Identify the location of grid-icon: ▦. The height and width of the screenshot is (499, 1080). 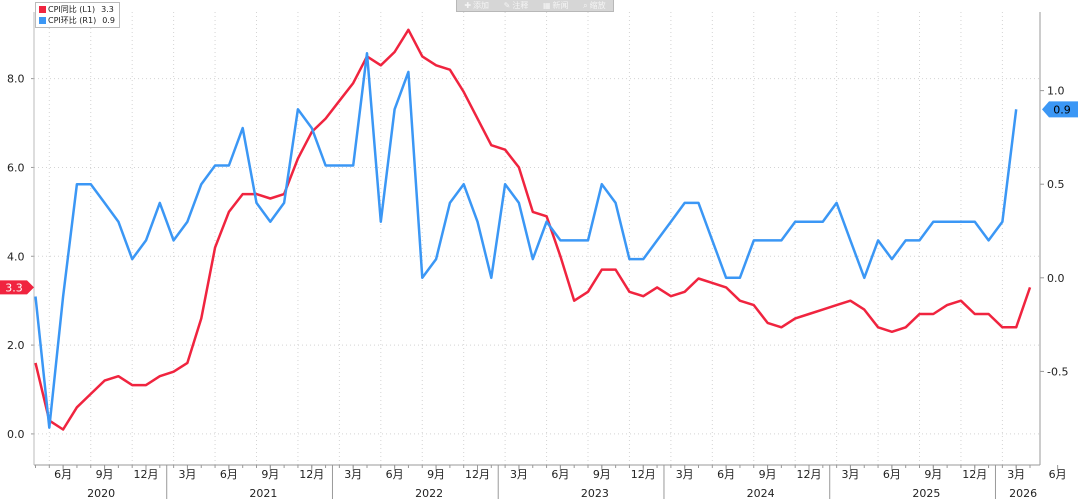
(546, 5).